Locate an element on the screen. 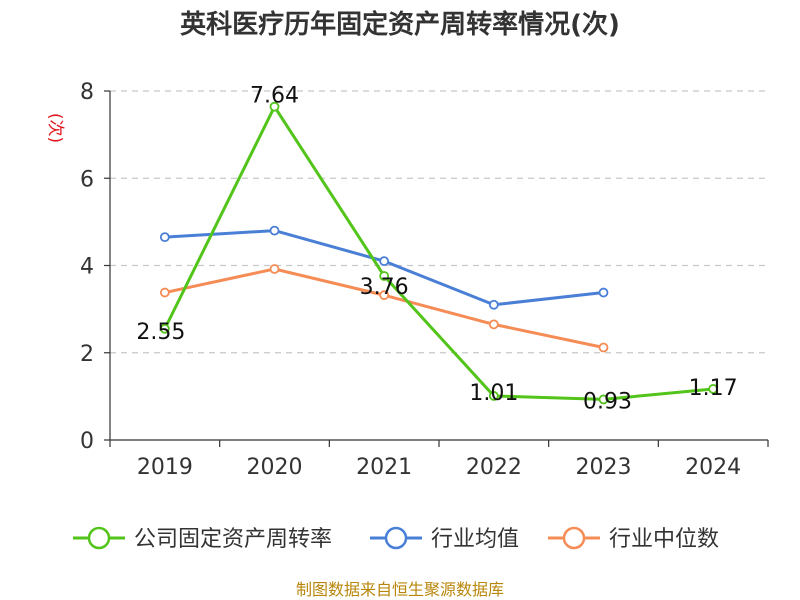 This screenshot has height=600, width=800. y-tick-label: 2 is located at coordinates (87, 354).